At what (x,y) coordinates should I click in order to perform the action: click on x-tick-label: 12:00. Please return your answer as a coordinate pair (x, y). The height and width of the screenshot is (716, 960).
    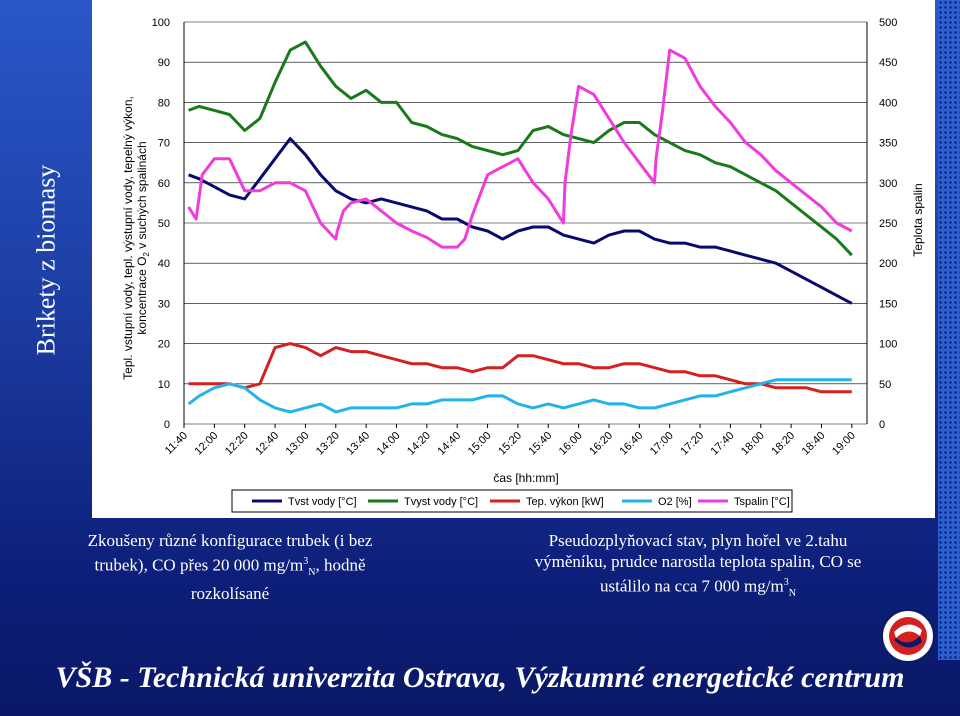
    Looking at the image, I should click on (207, 444).